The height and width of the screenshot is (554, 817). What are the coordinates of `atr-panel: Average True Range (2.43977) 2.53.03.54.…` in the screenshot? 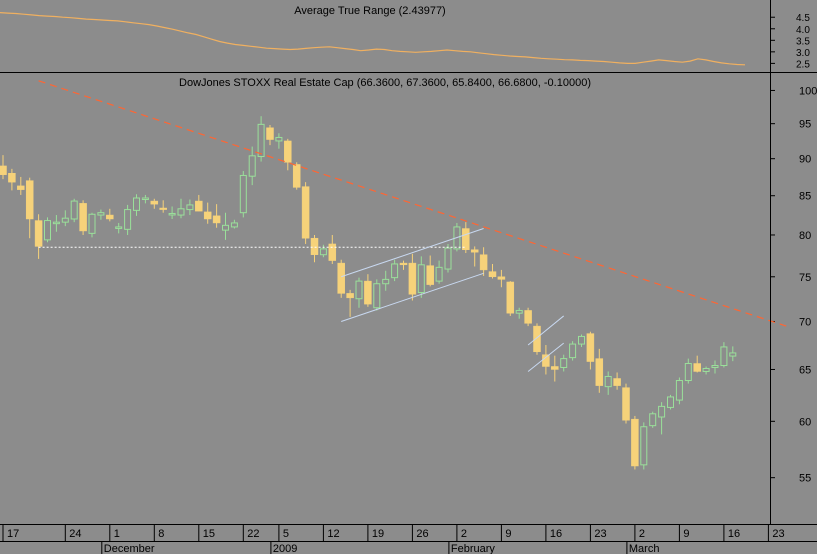 It's located at (405, 37).